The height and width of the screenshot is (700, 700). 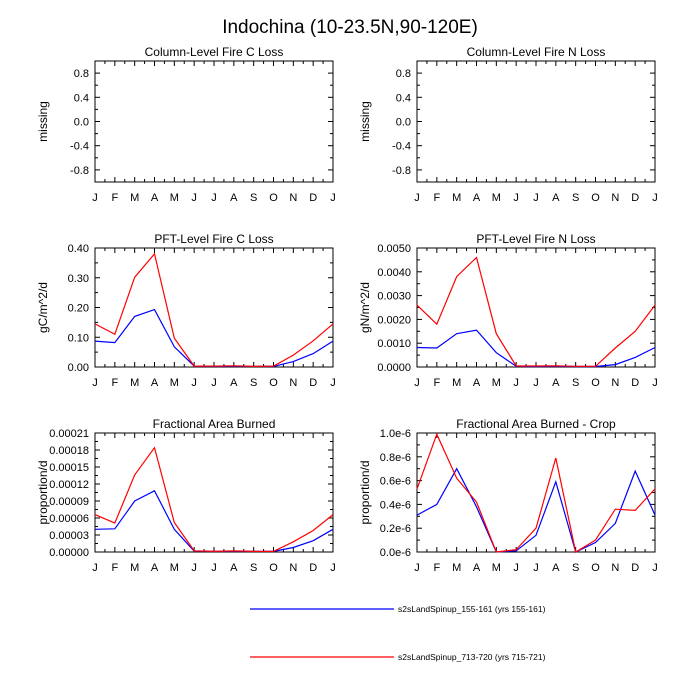 I want to click on y-tick-label: -0.4, so click(x=79, y=147).